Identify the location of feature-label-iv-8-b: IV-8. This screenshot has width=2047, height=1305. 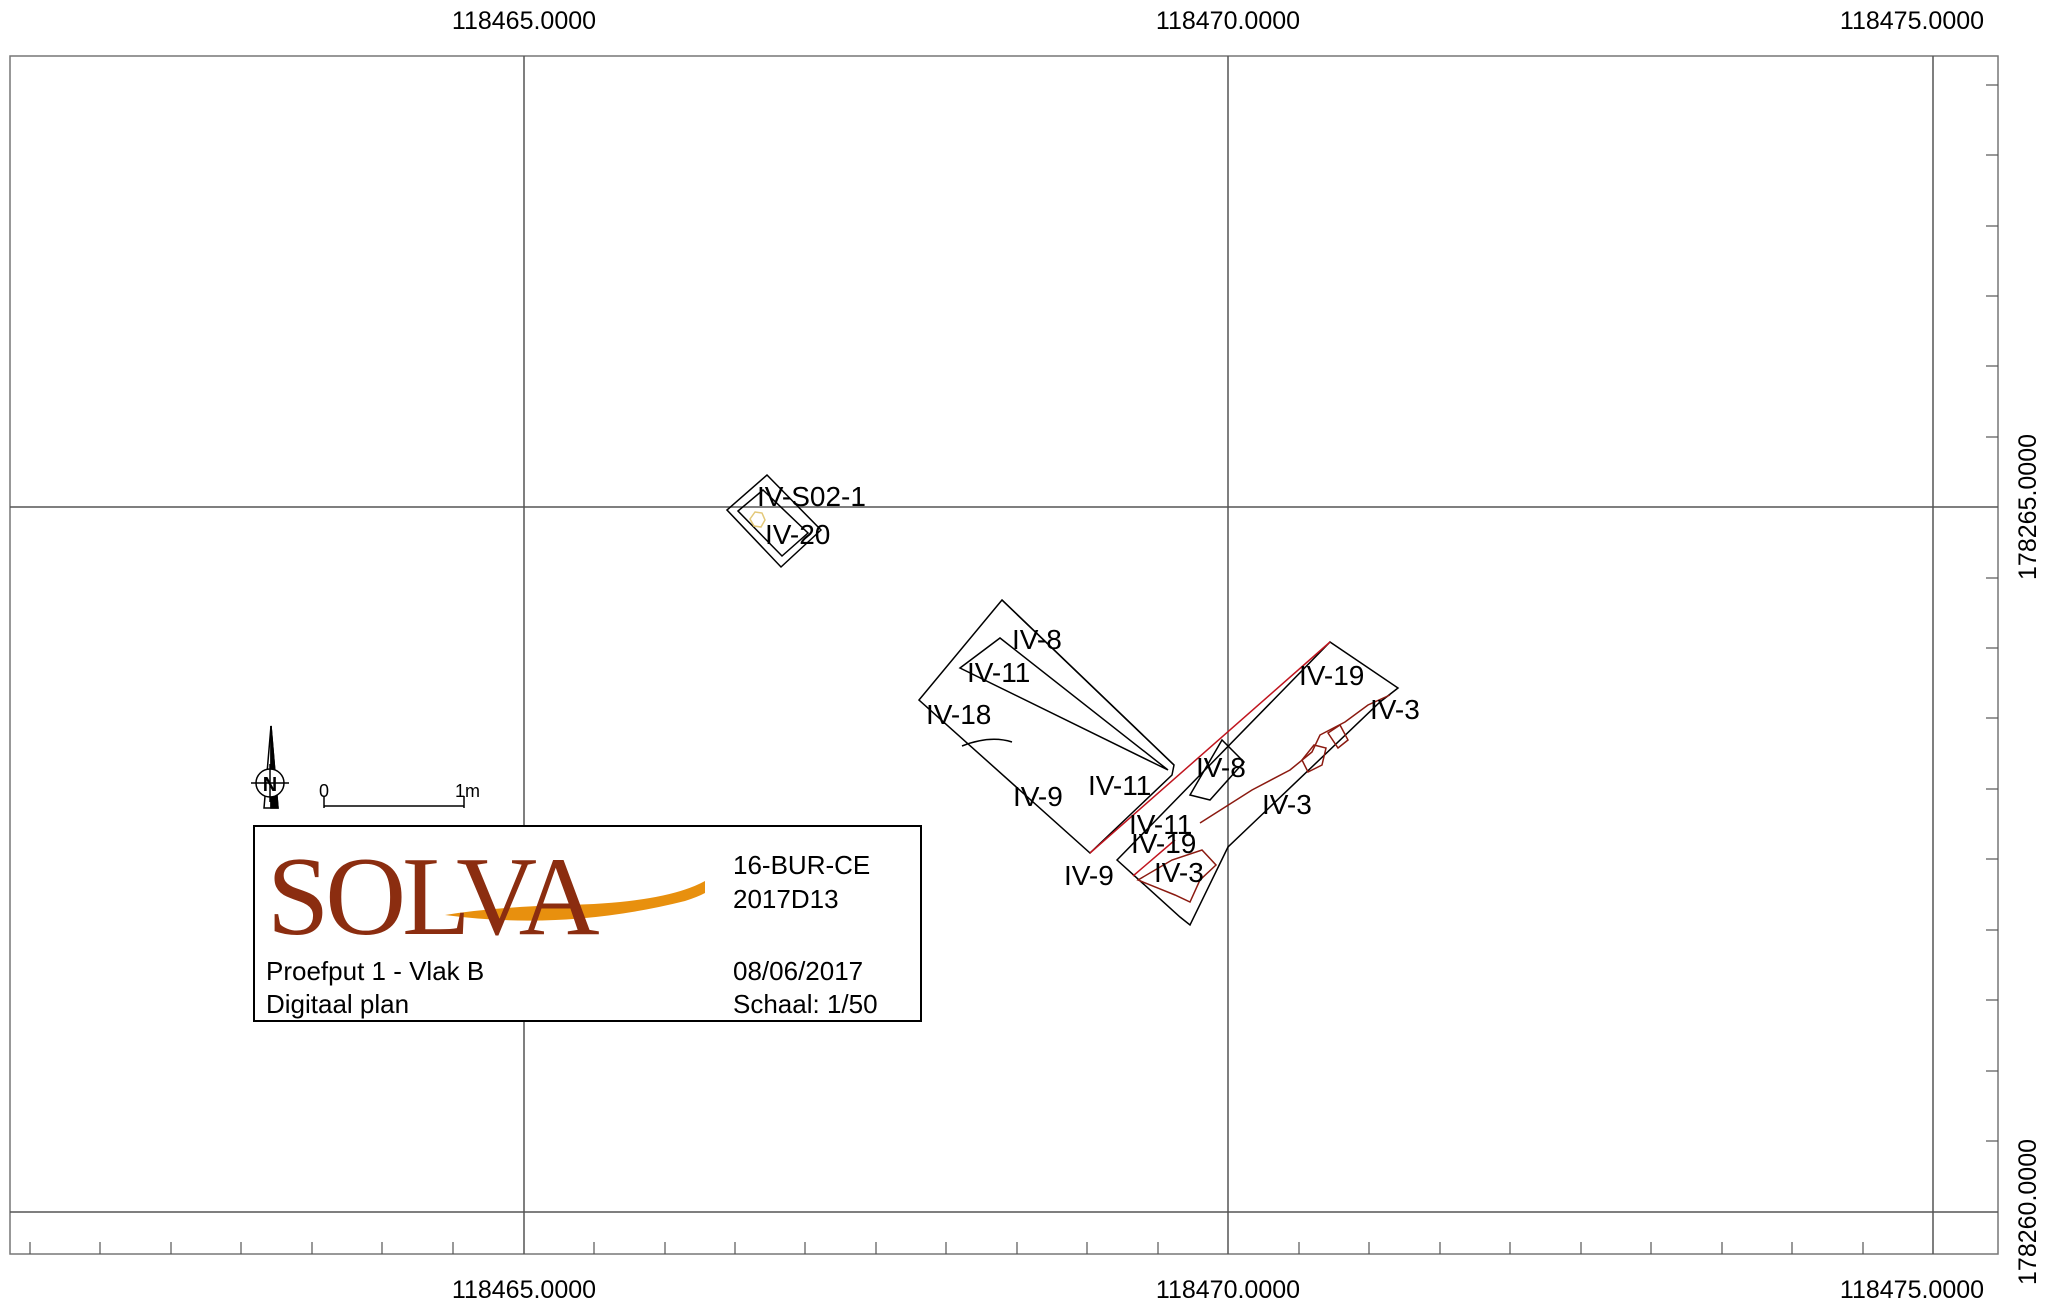
(1221, 767).